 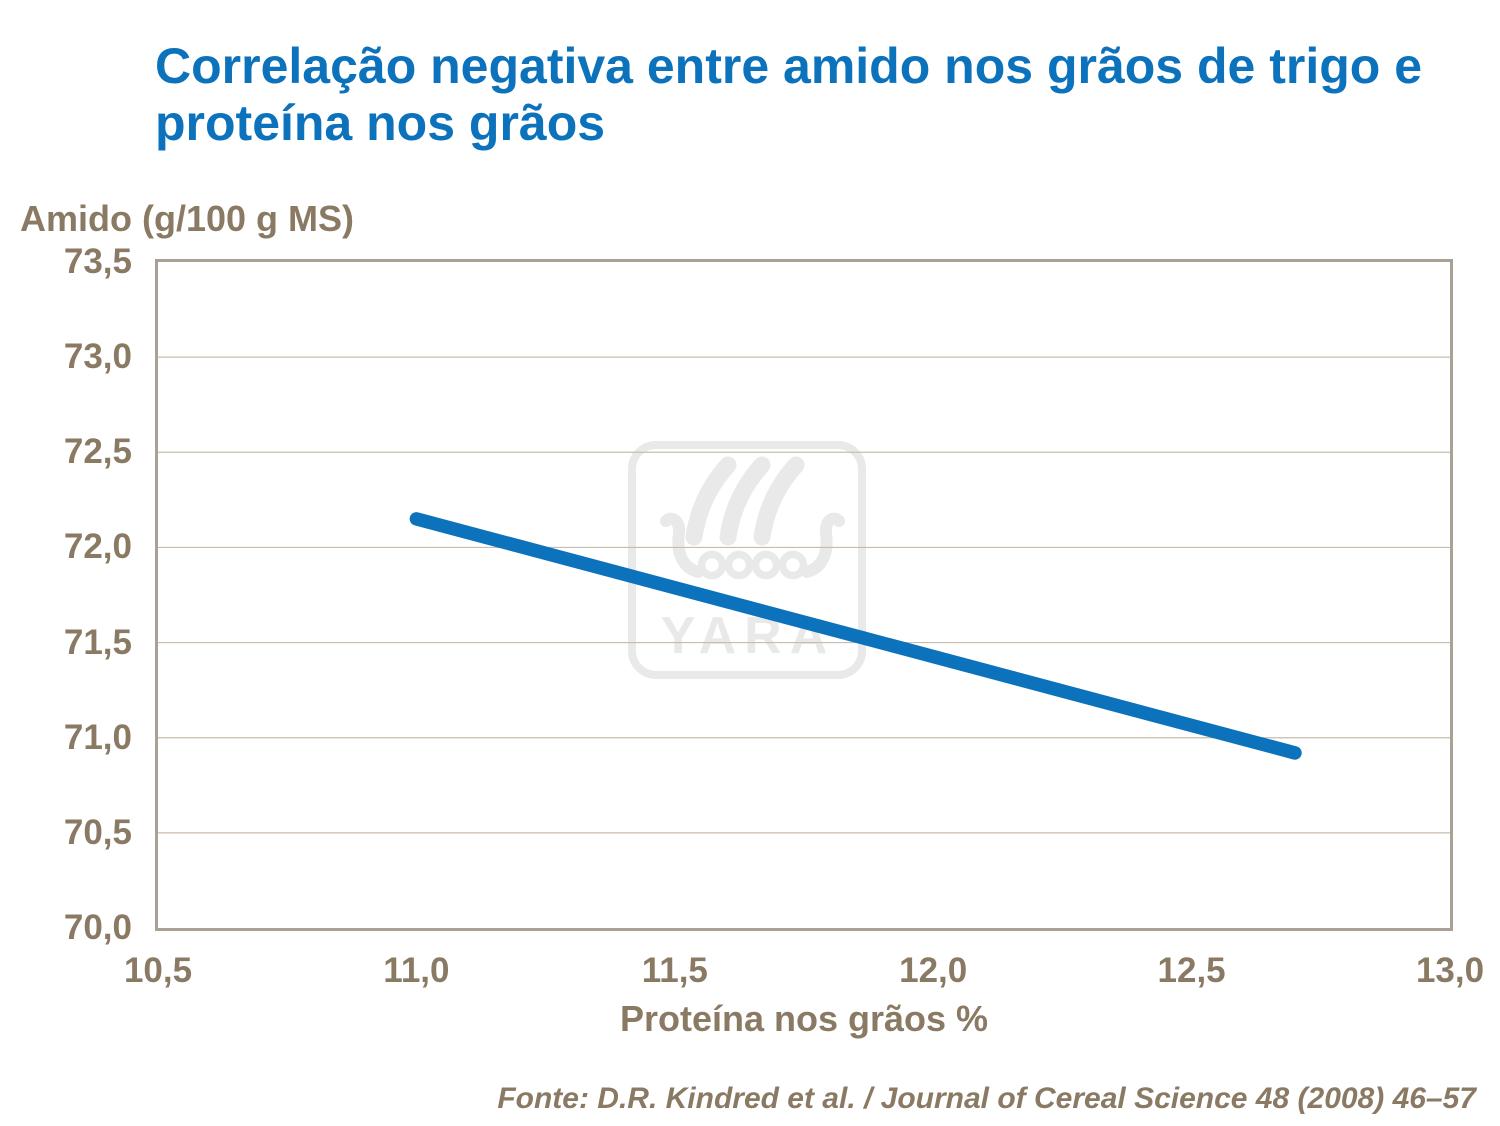 I want to click on y-tick-label: 70,5, so click(x=97, y=832).